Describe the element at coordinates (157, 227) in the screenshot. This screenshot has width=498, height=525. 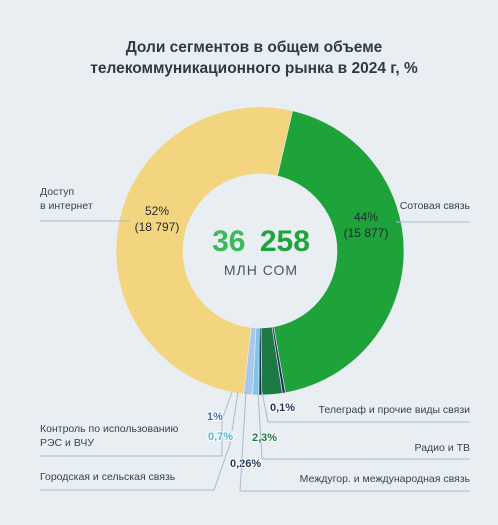
I see `slice-label-internet-value: (18 797)` at that location.